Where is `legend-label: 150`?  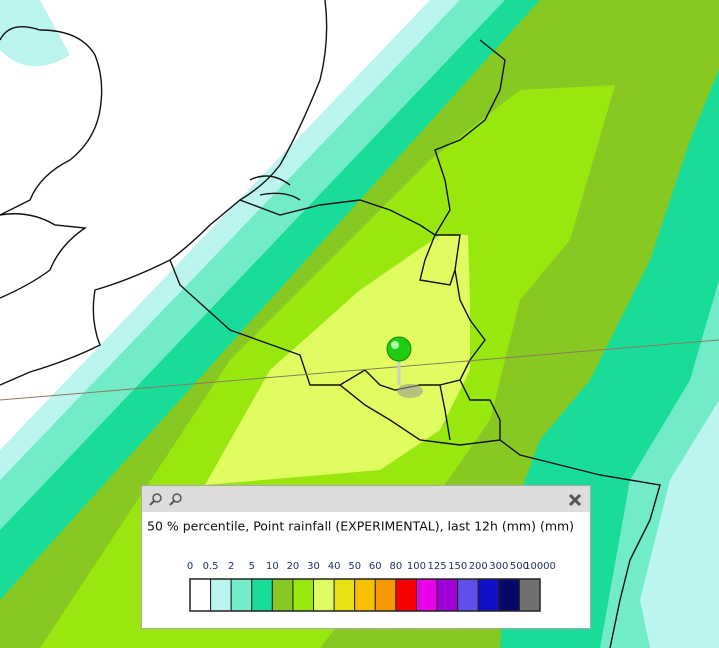
legend-label: 150 is located at coordinates (457, 566).